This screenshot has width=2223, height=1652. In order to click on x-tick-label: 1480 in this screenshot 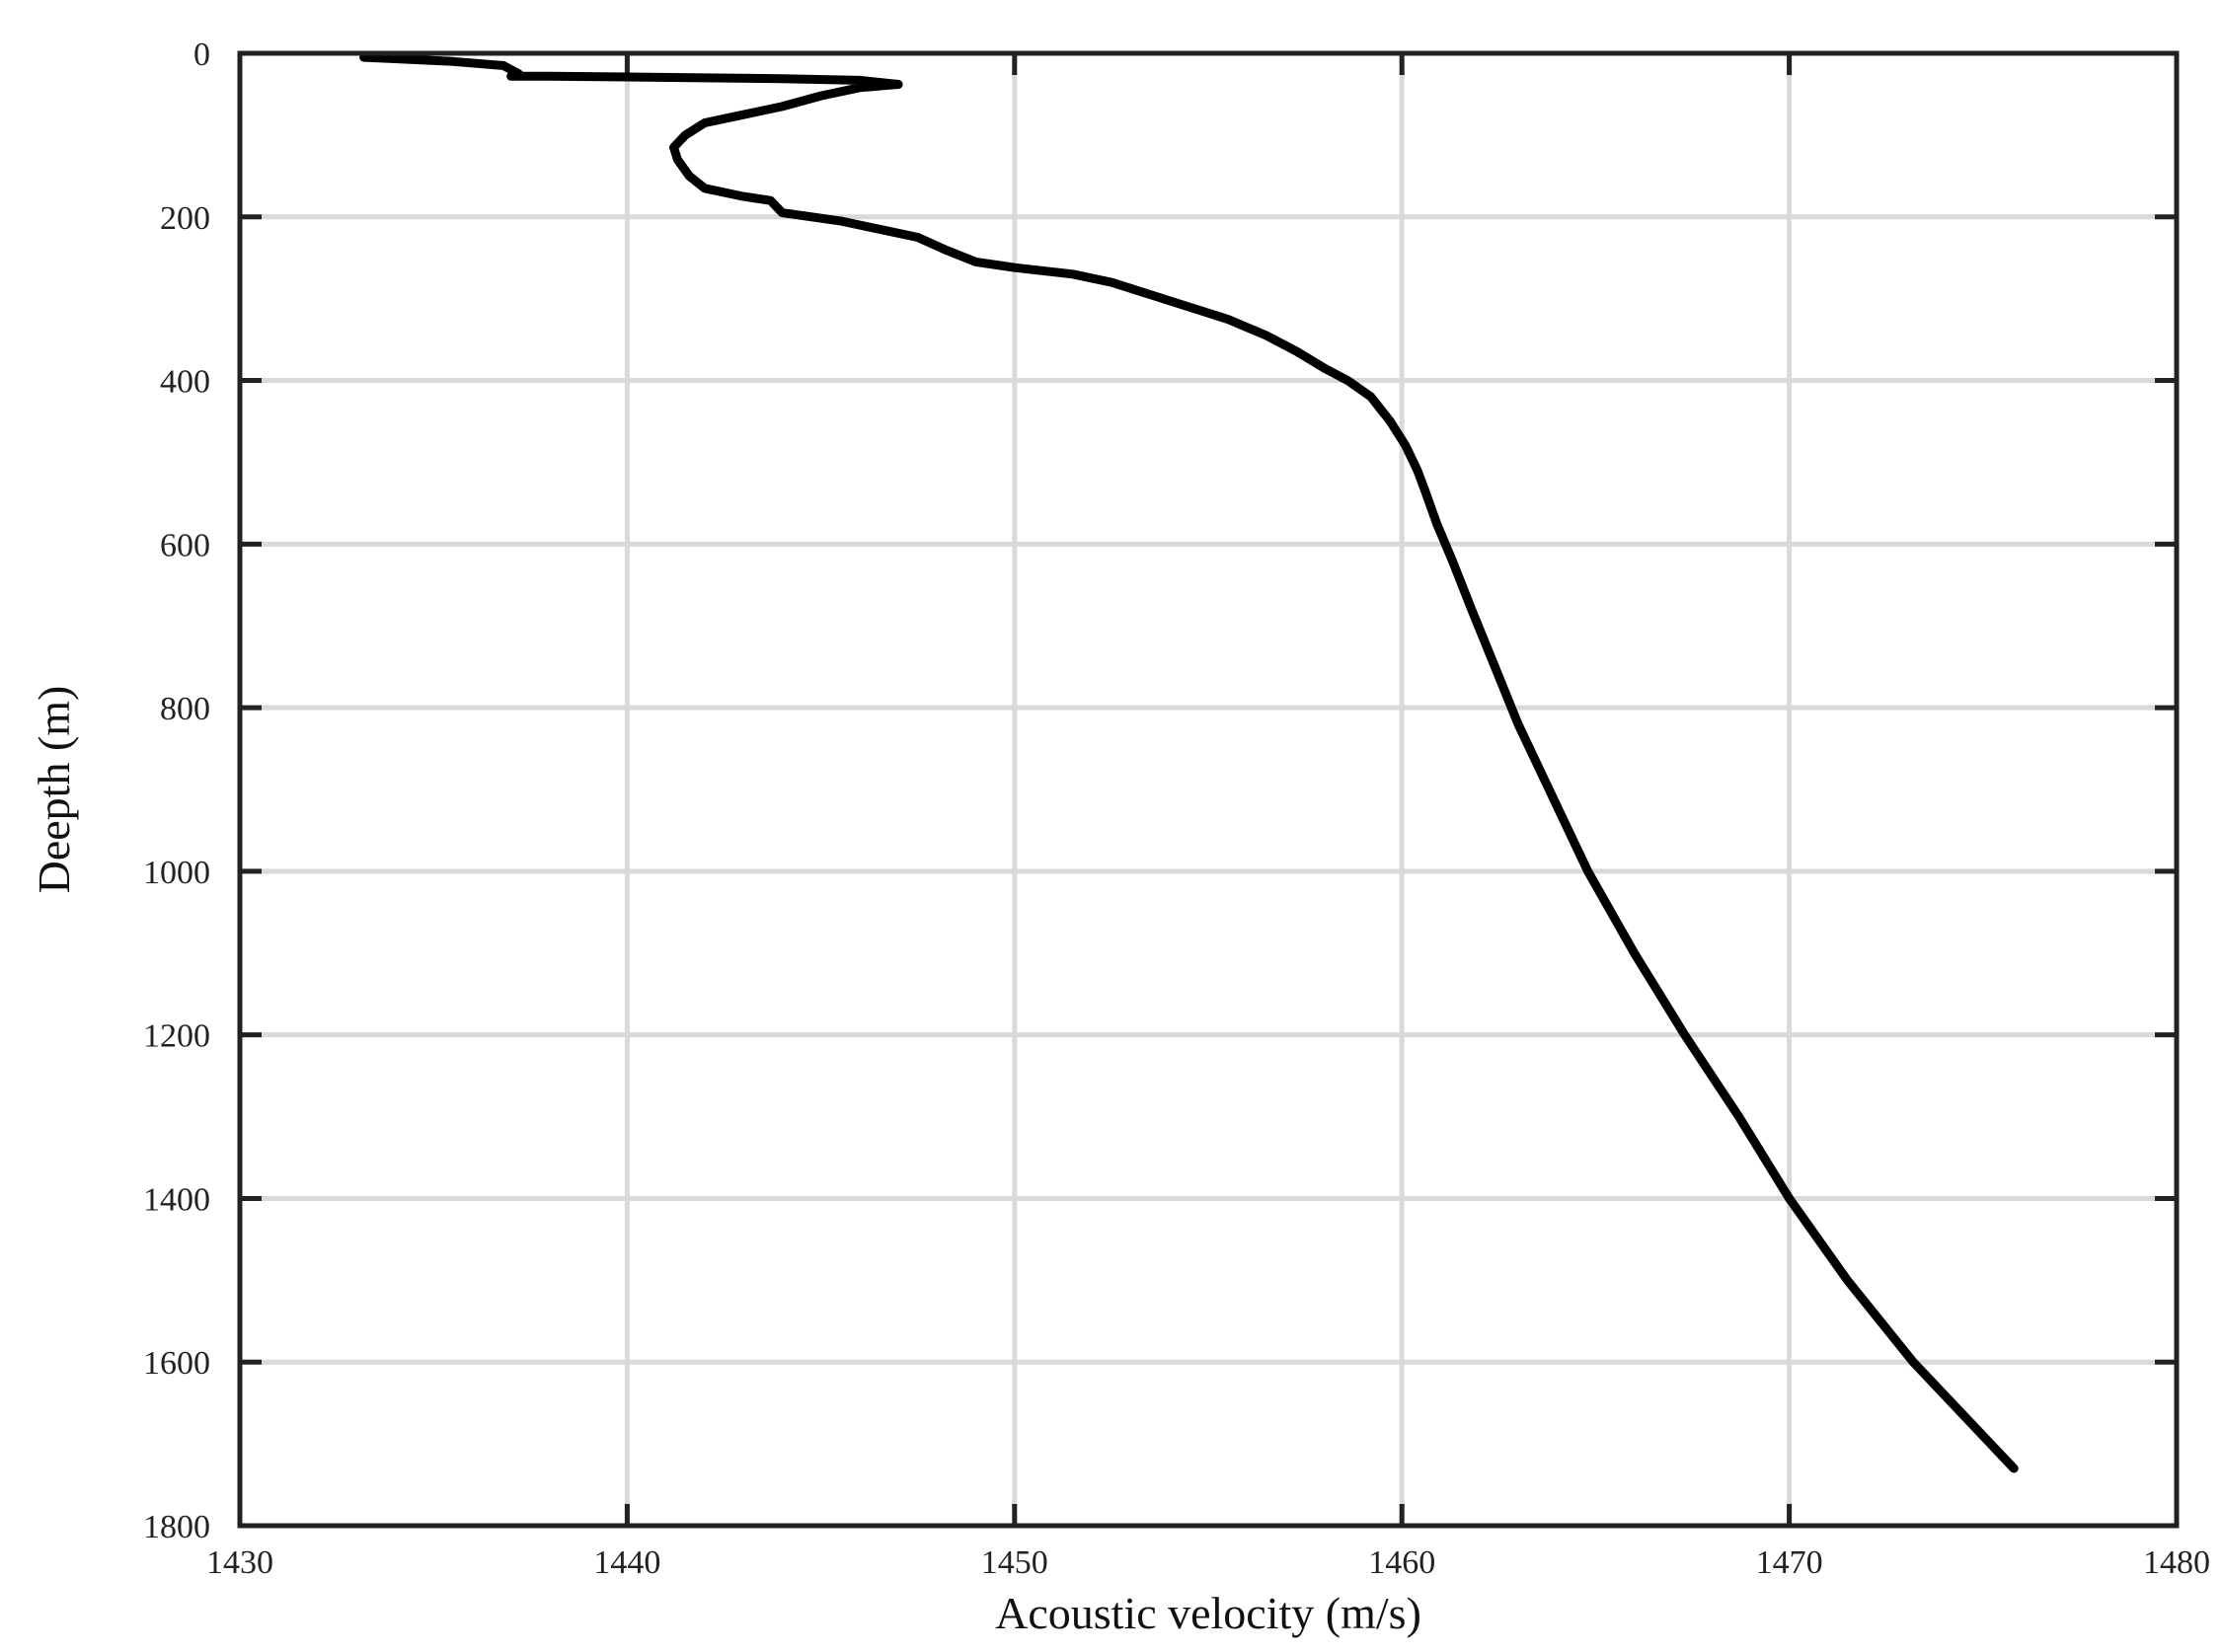, I will do `click(2177, 1563)`.